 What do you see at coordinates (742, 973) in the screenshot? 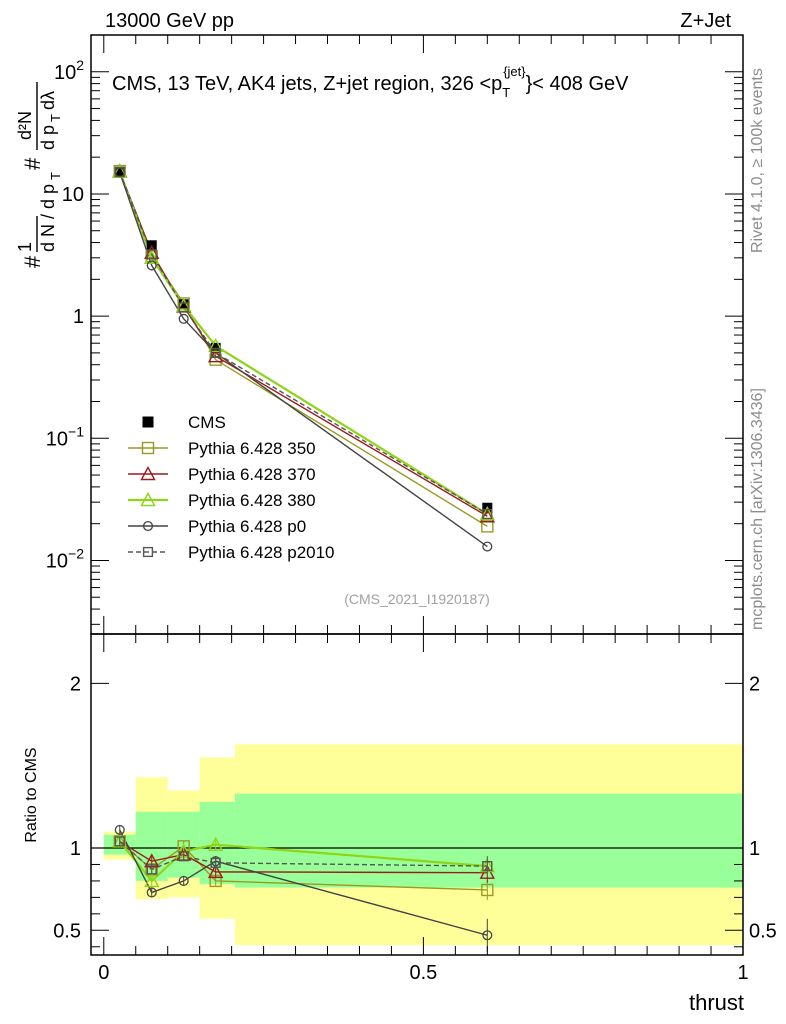
I see `ratio-x-tick-label: 1` at bounding box center [742, 973].